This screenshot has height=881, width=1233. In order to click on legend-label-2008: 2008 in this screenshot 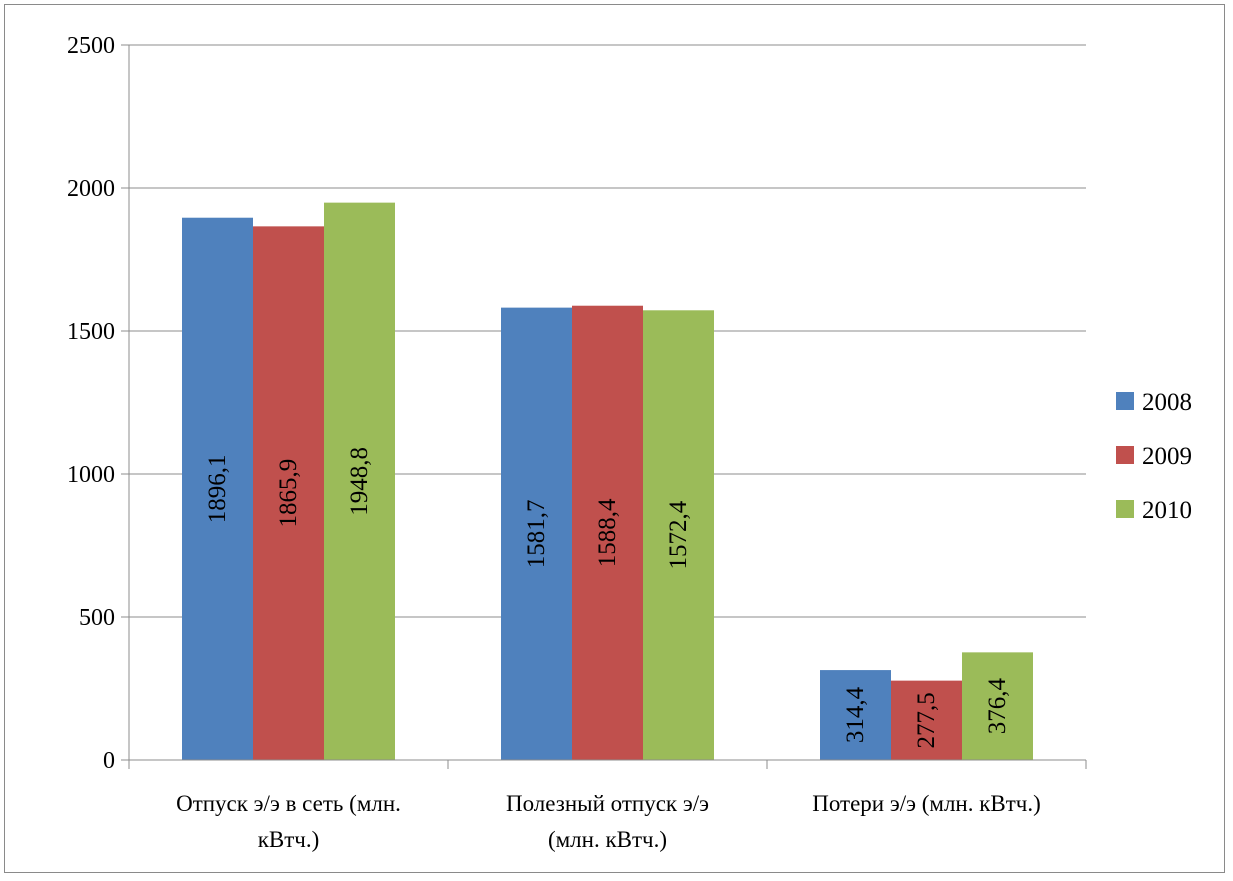, I will do `click(1167, 402)`.